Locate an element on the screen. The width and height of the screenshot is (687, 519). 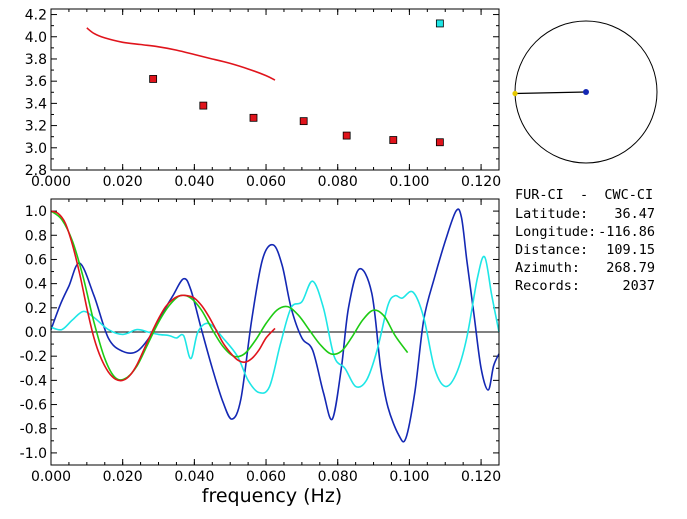
dispersion-point-cyan is located at coordinates (439, 23).